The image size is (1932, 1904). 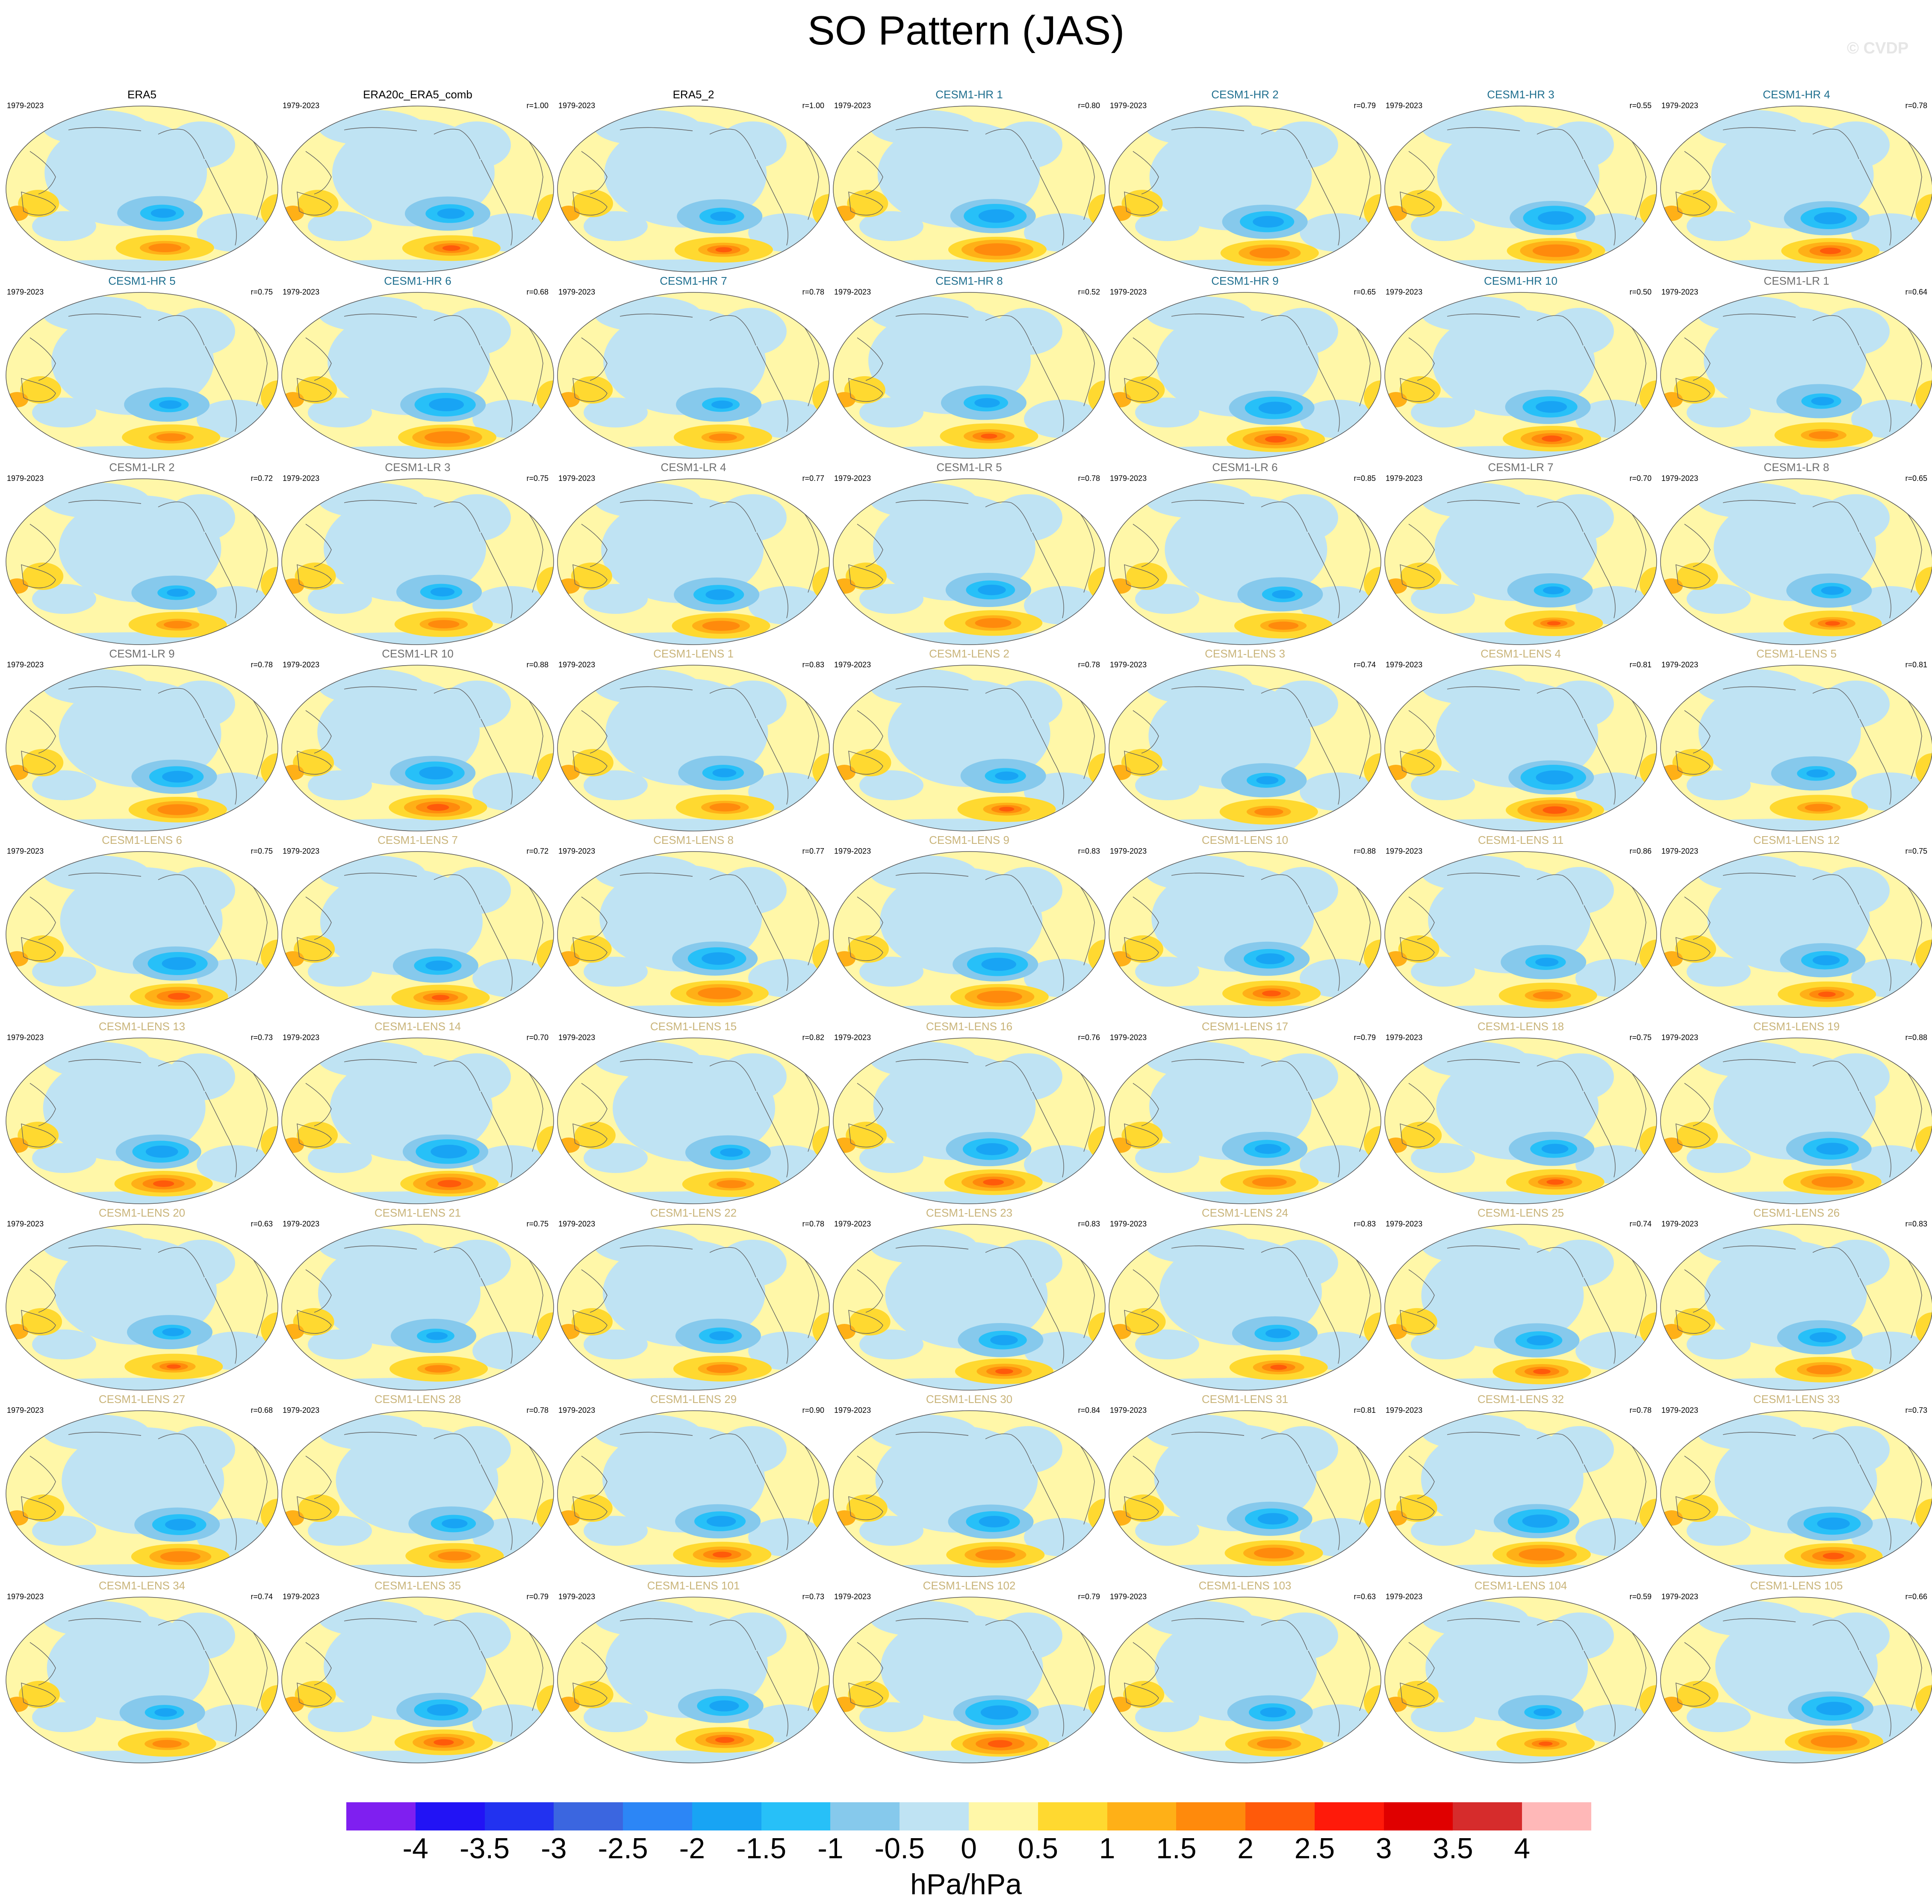 What do you see at coordinates (418, 1399) in the screenshot?
I see `panel-title: CESM1-LENS 28` at bounding box center [418, 1399].